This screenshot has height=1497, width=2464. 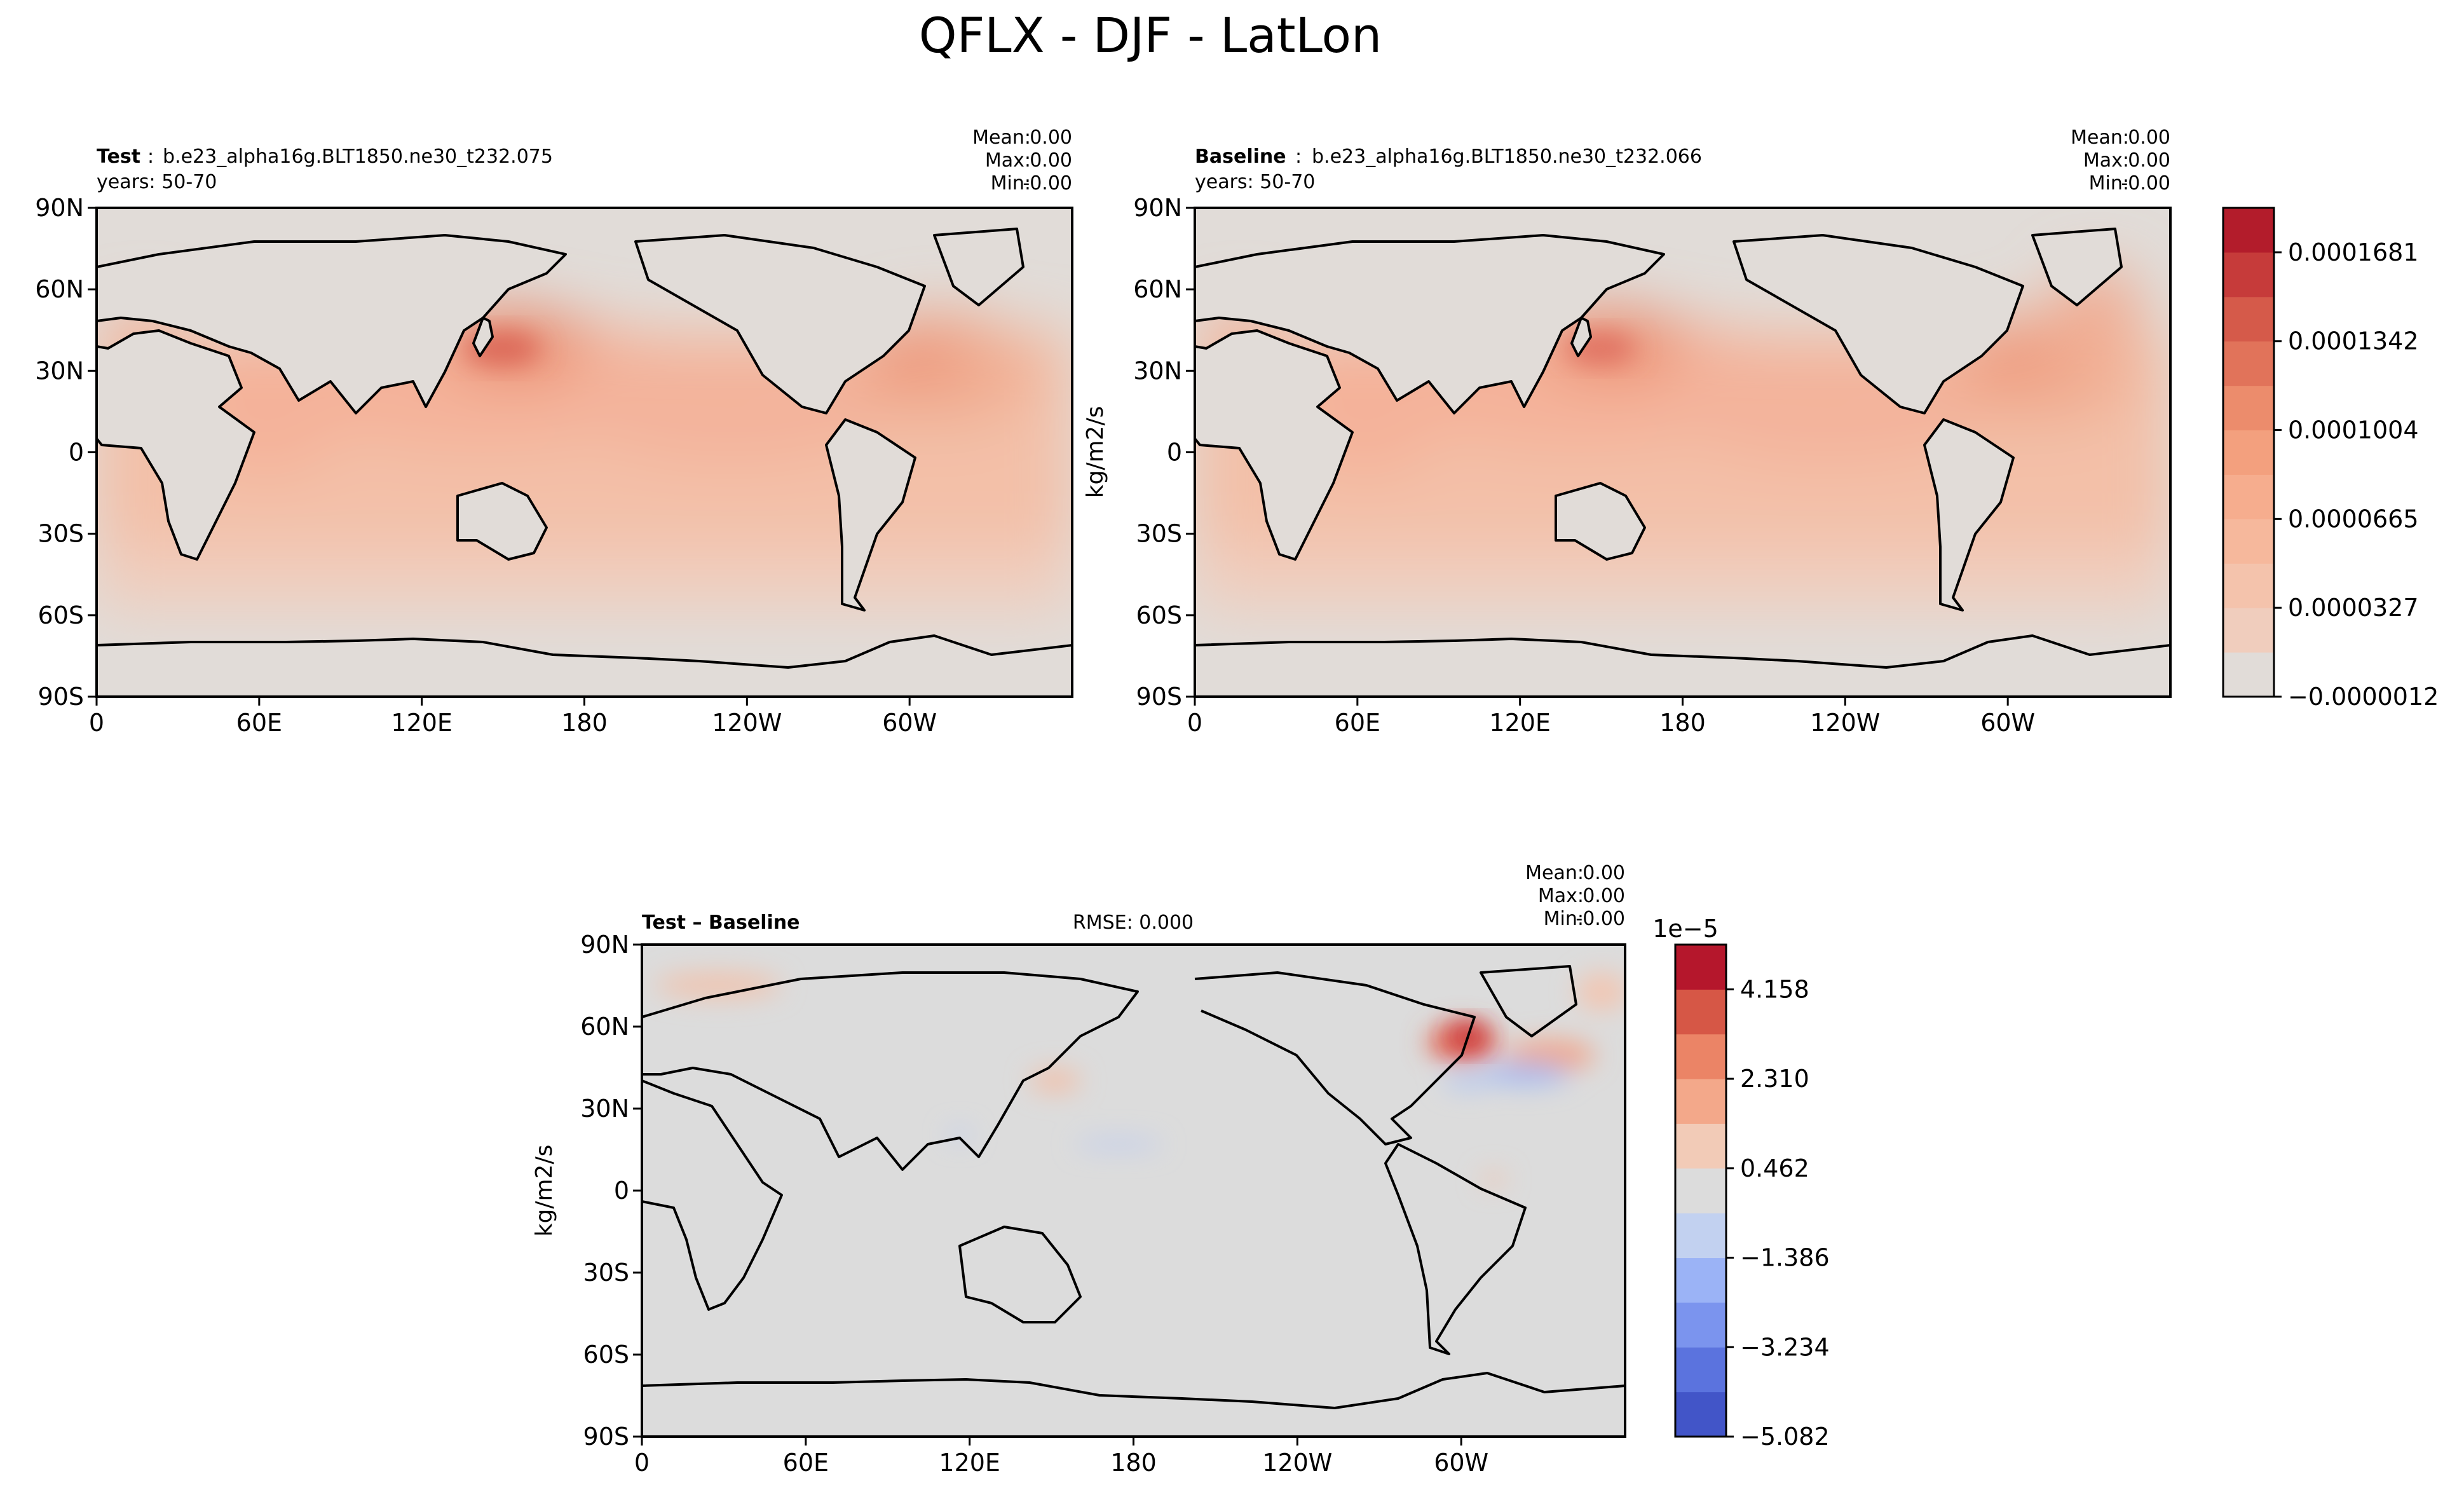 What do you see at coordinates (1298, 157) in the screenshot?
I see `baseline-label-sep: :` at bounding box center [1298, 157].